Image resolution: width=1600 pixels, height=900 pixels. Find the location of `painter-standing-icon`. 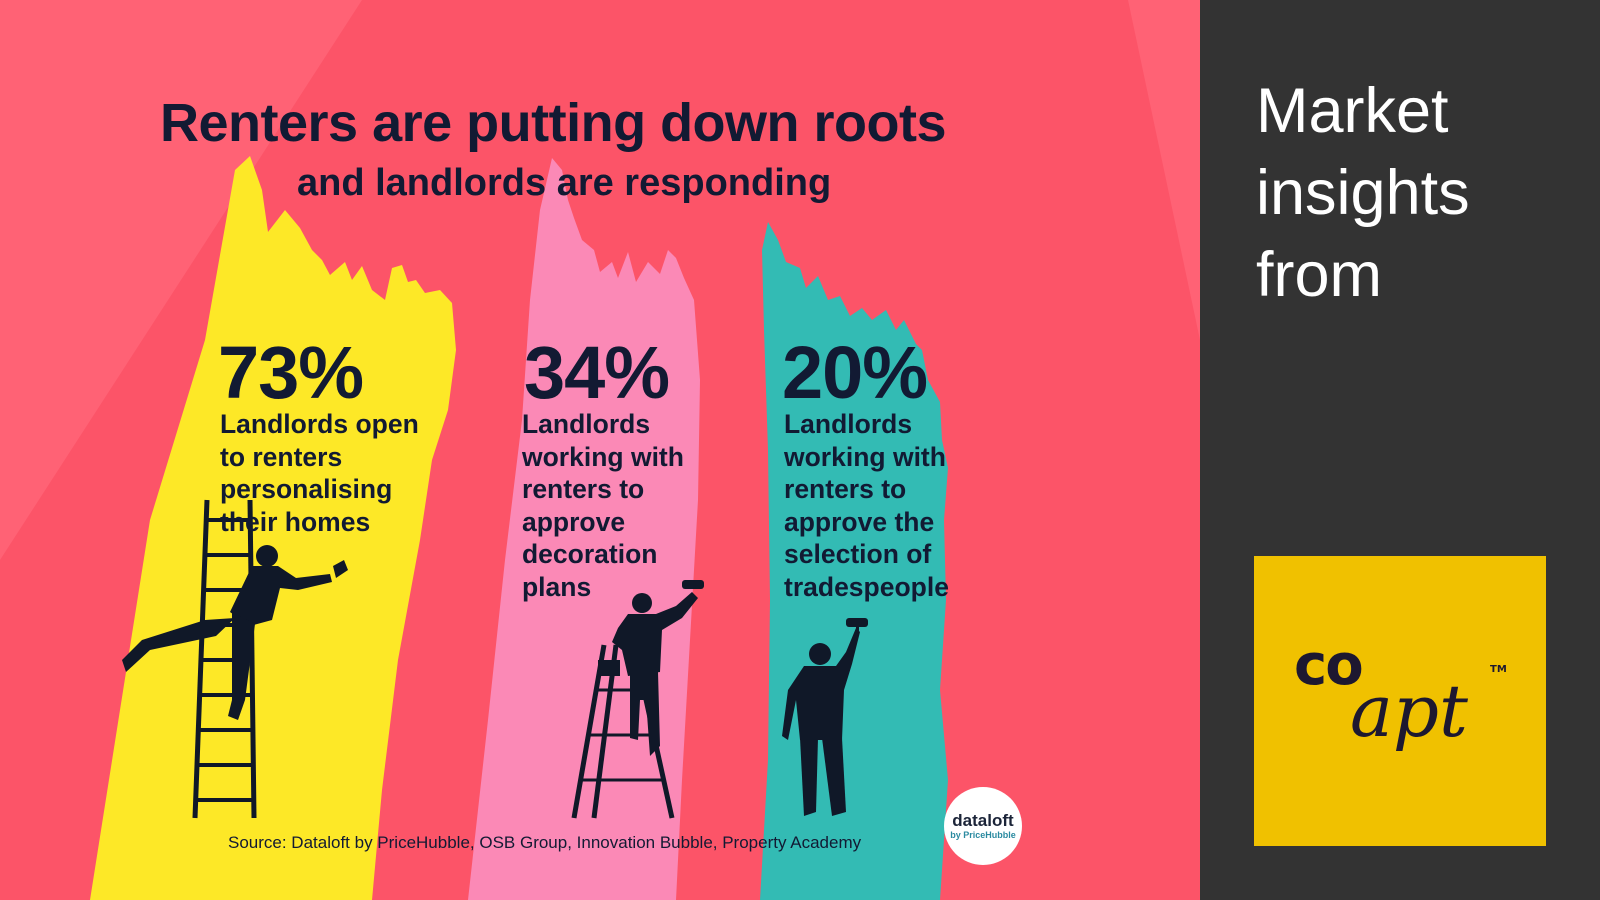

painter-standing-icon is located at coordinates (825, 717).